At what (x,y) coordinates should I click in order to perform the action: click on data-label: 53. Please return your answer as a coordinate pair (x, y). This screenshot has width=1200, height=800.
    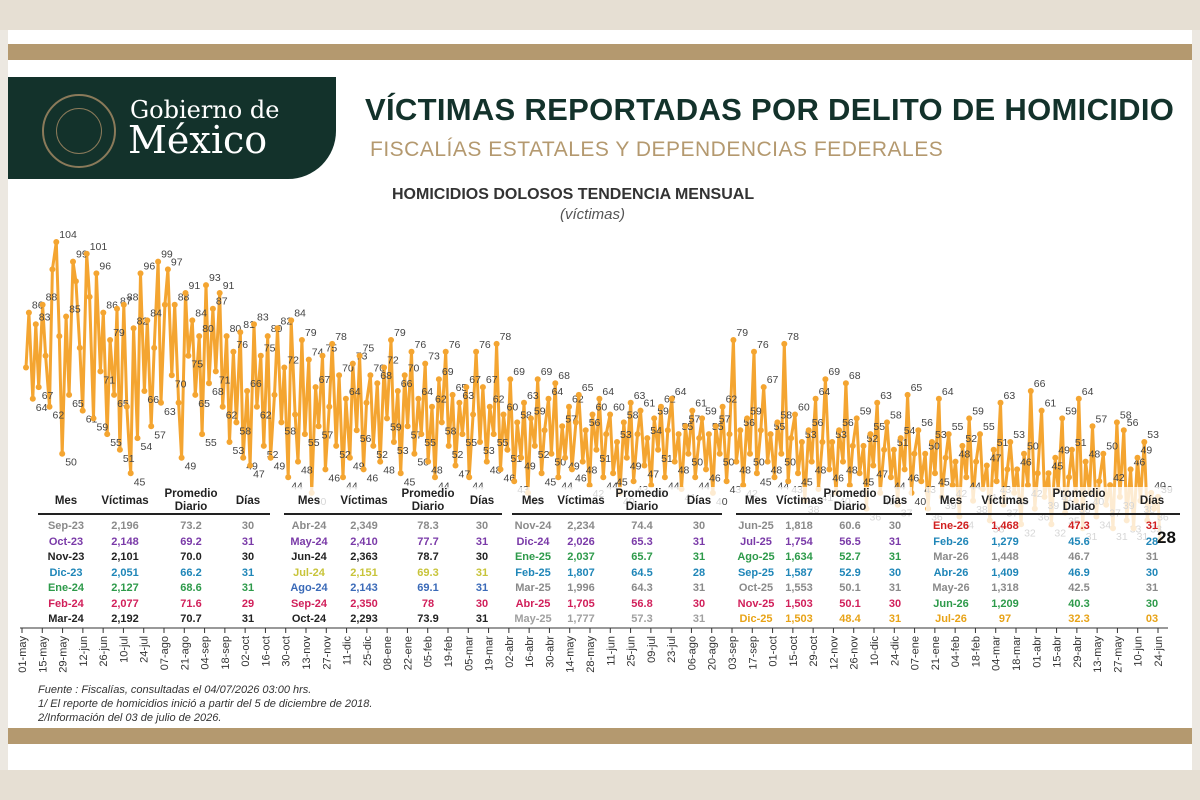
    Looking at the image, I should click on (841, 435).